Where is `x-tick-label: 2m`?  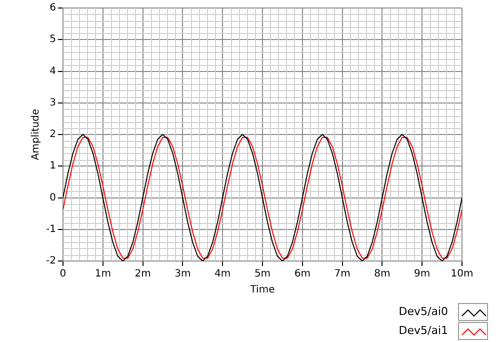 x-tick-label: 2m is located at coordinates (142, 274).